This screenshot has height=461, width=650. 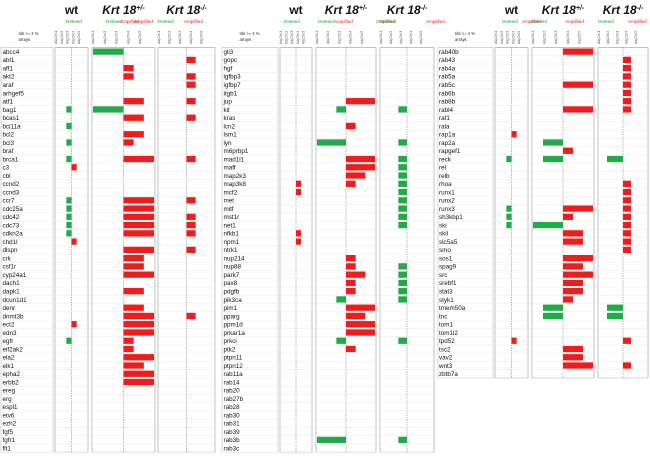 I want to click on gene-label: sh3kbp1, so click(x=451, y=217).